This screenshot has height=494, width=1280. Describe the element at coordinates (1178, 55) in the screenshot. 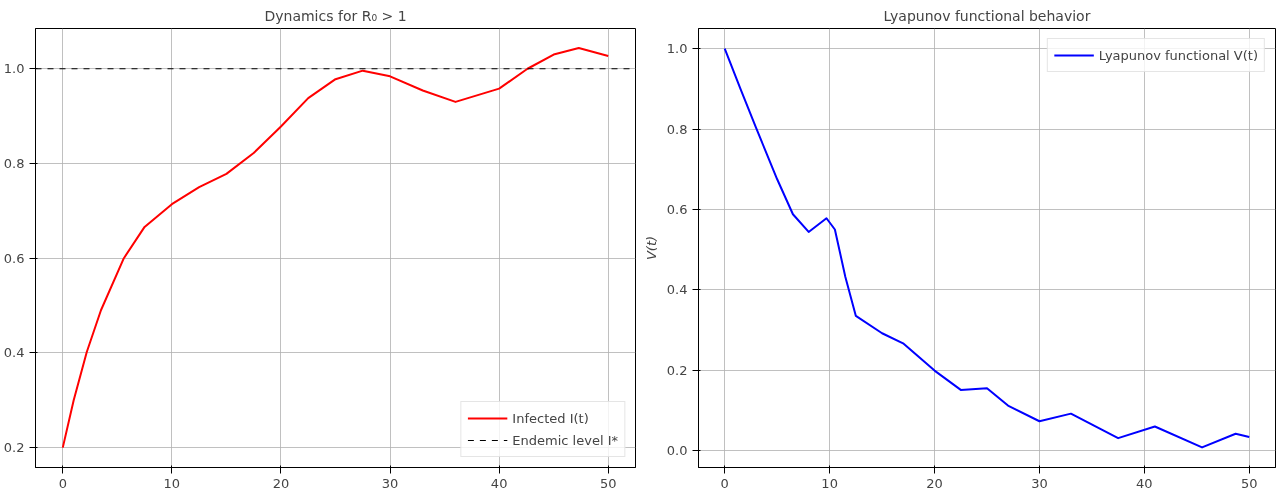

I see `legend-label: Lyapunov functional V(t)` at that location.